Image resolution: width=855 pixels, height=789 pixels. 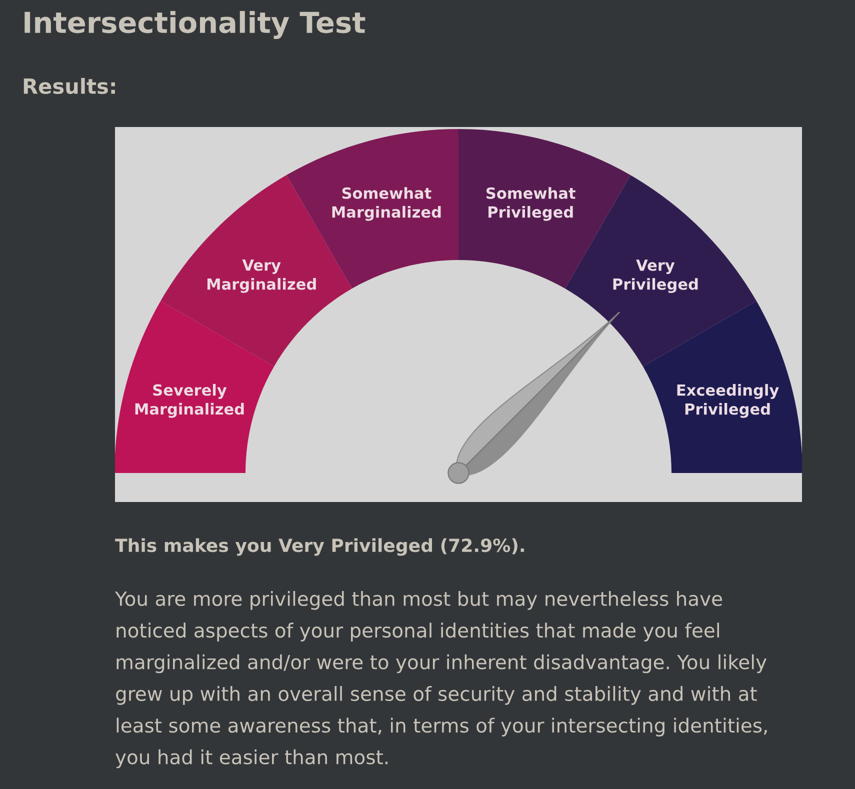 I want to click on slice-label: Severely Marginalized, so click(x=189, y=401).